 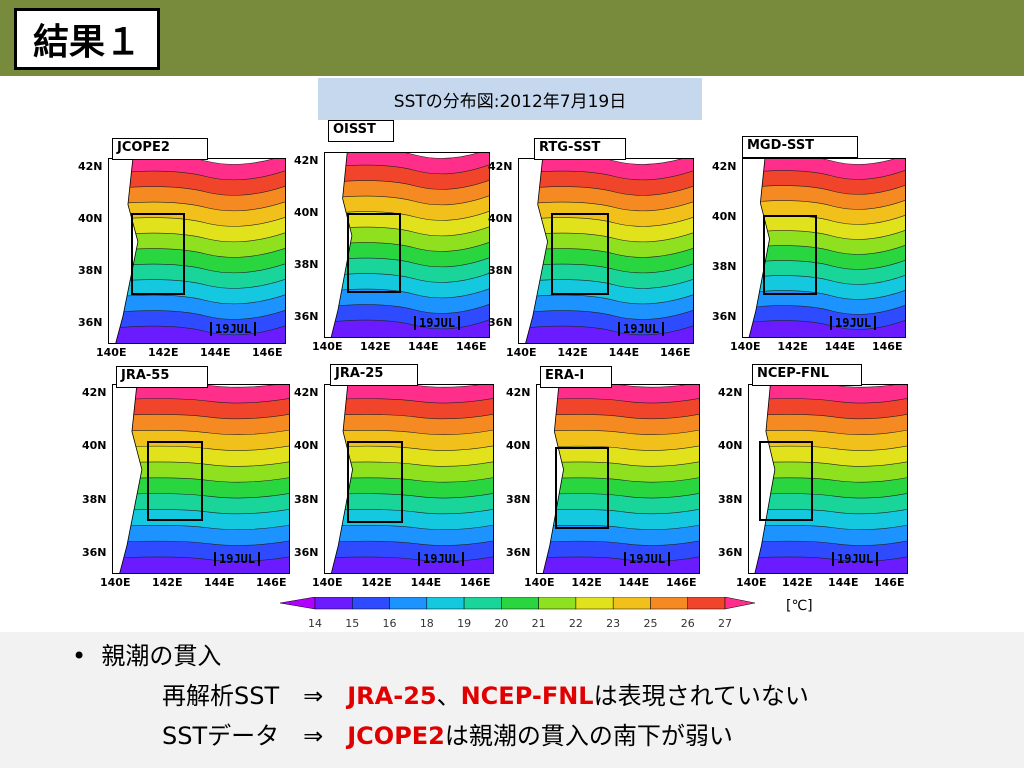 I want to click on panel-label: MGD-SST, so click(x=800, y=147).